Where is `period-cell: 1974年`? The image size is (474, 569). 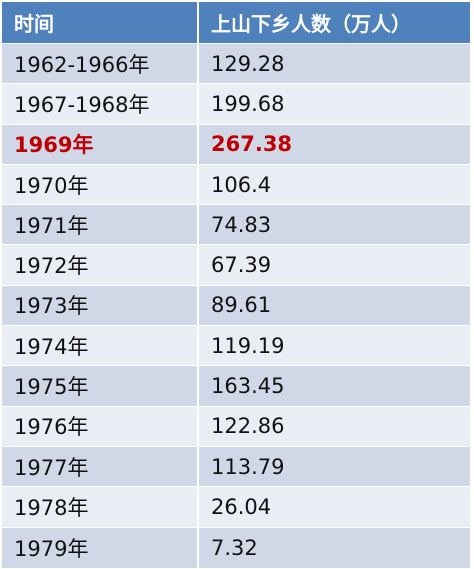
period-cell: 1974年 is located at coordinates (100, 346).